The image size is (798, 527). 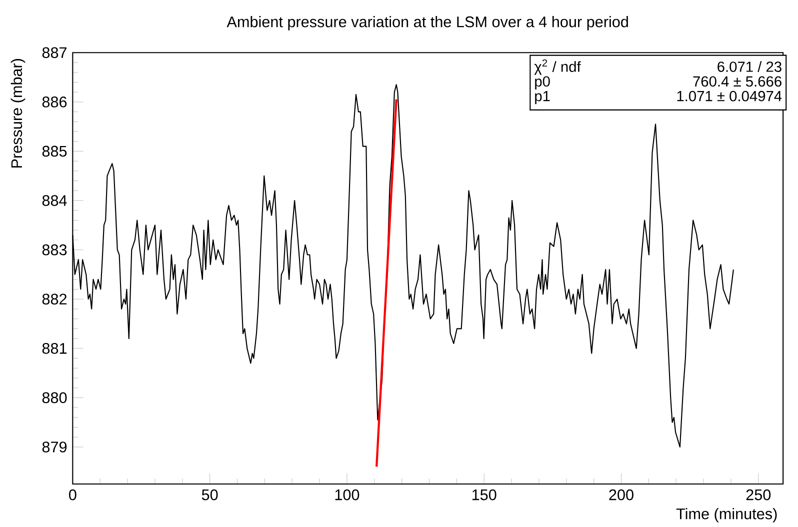 What do you see at coordinates (54, 447) in the screenshot?
I see `y-tick-label: 879` at bounding box center [54, 447].